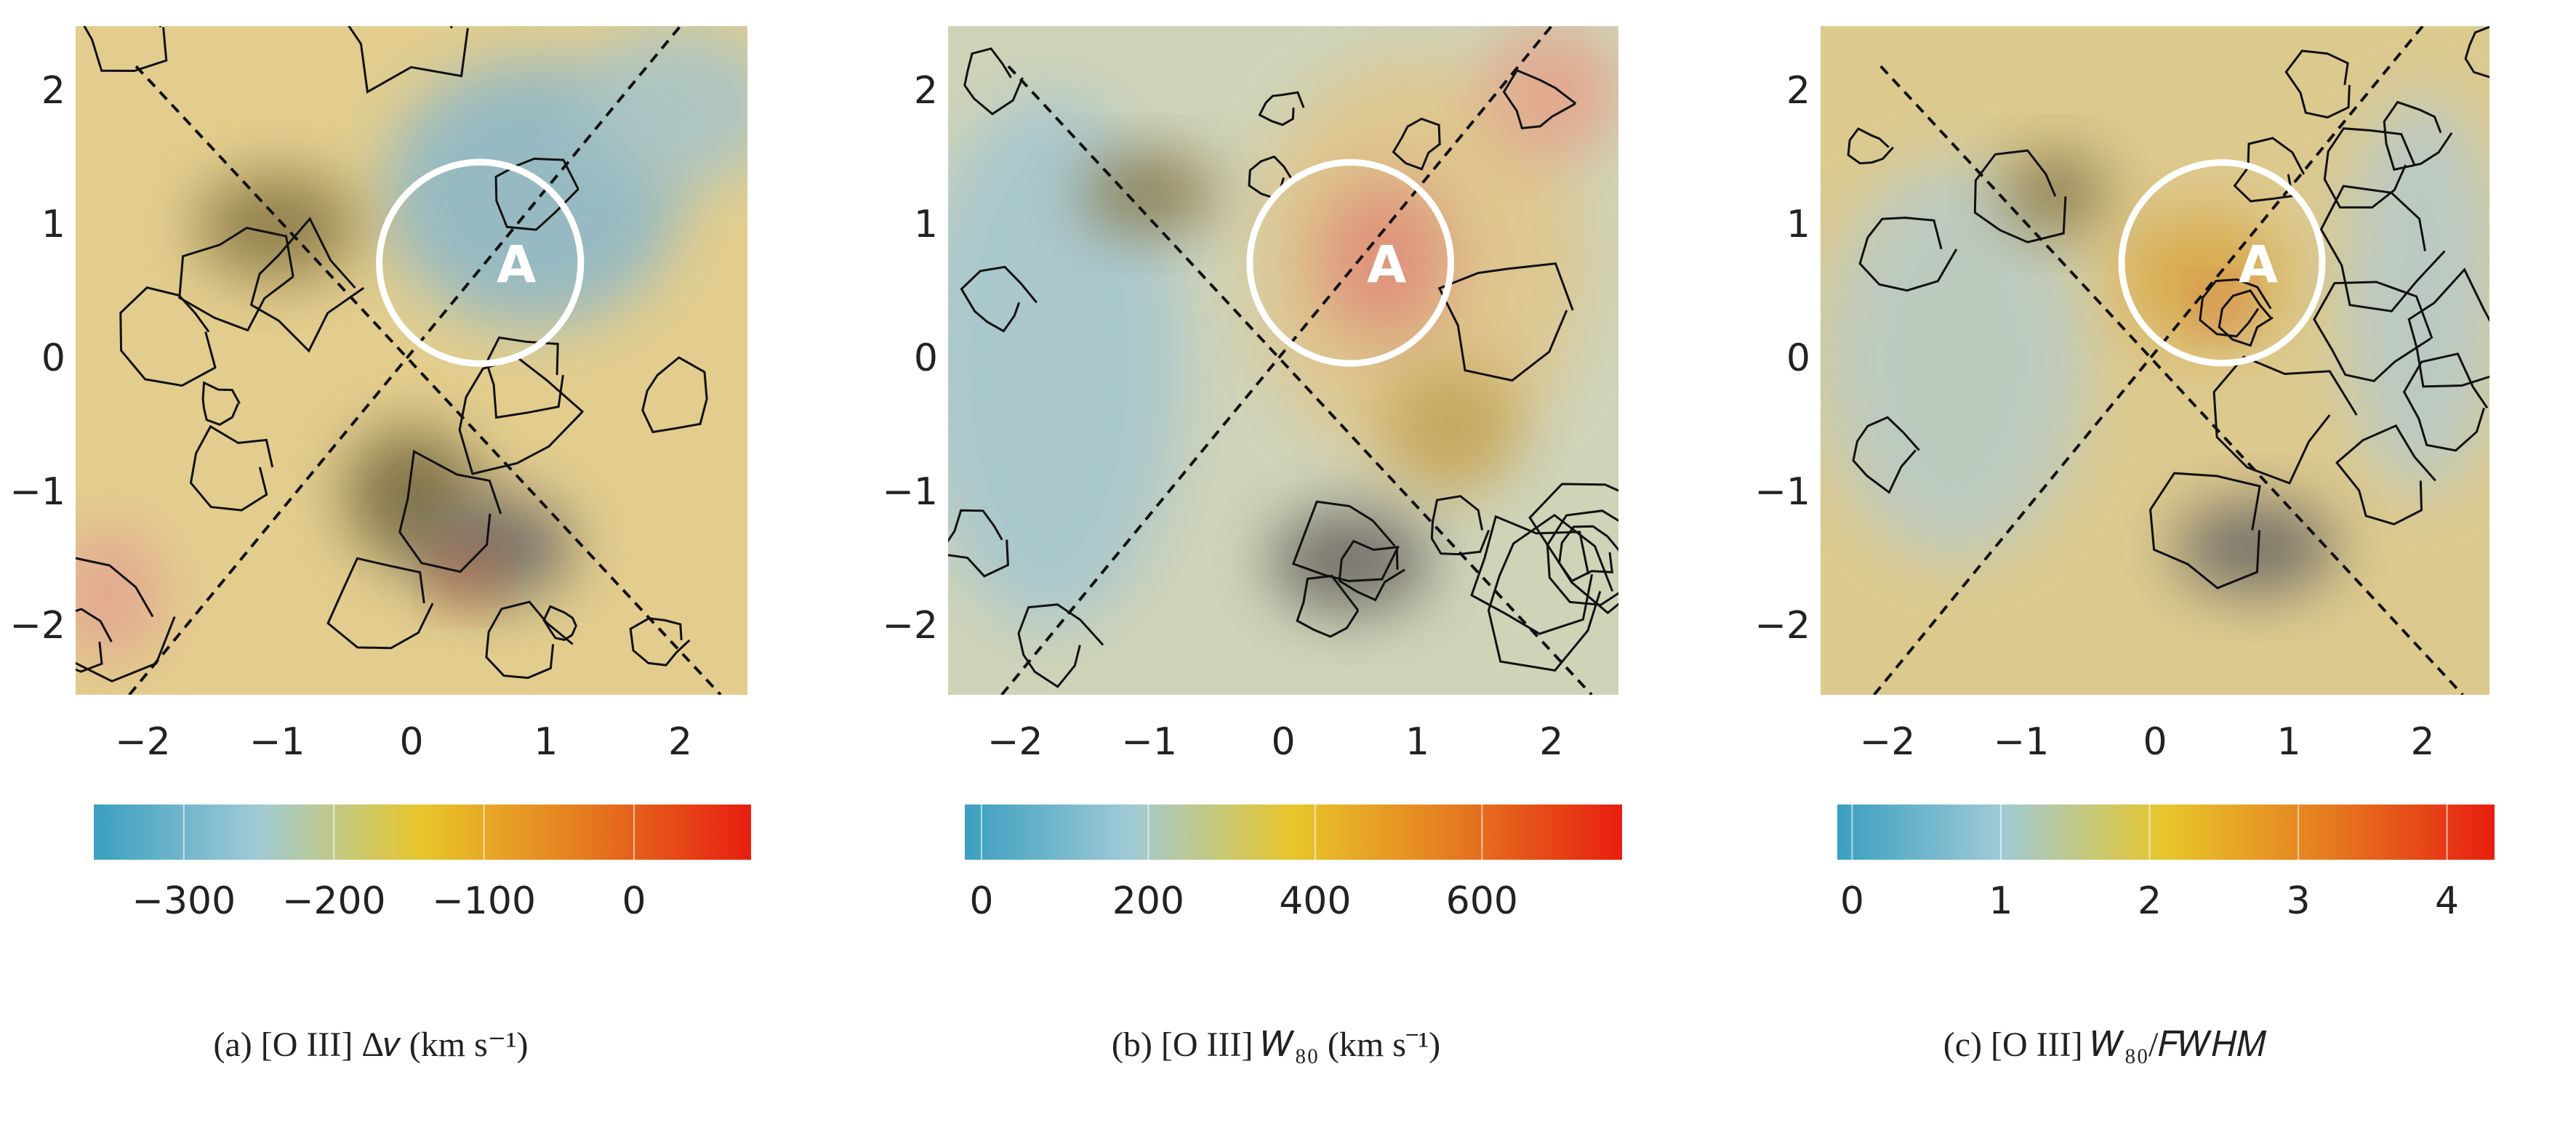 The image size is (2576, 1141). I want to click on colorbar-tick-label: 400, so click(1315, 901).